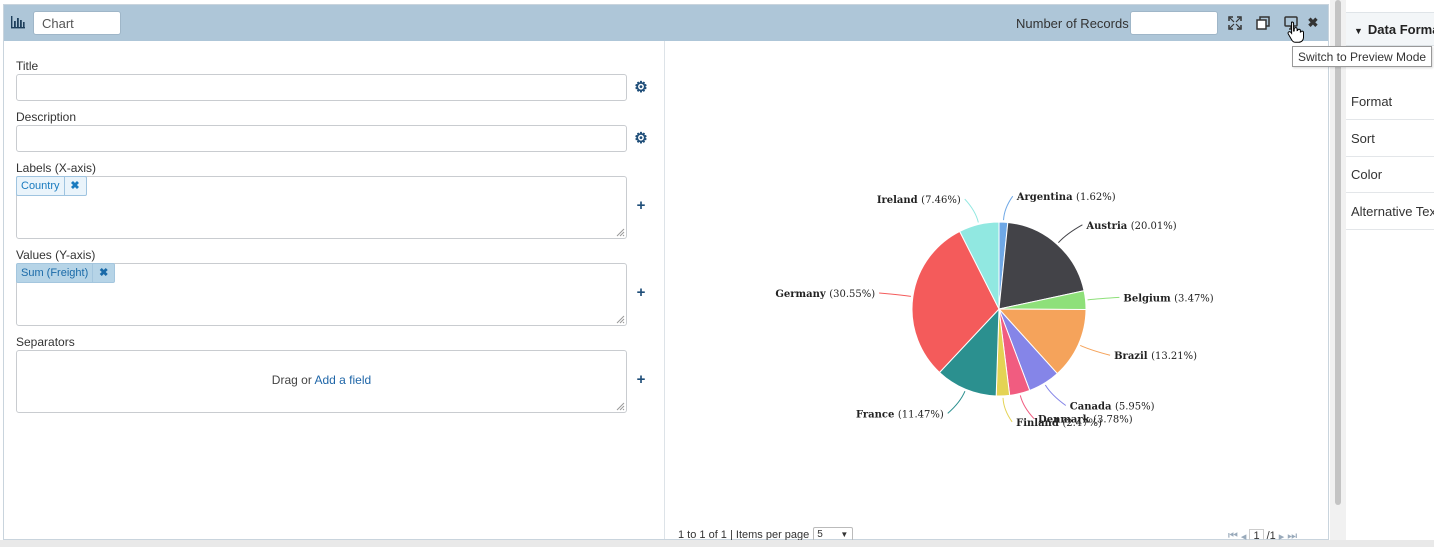 This screenshot has height=547, width=1434. What do you see at coordinates (1008, 208) in the screenshot?
I see `connector-argentina` at bounding box center [1008, 208].